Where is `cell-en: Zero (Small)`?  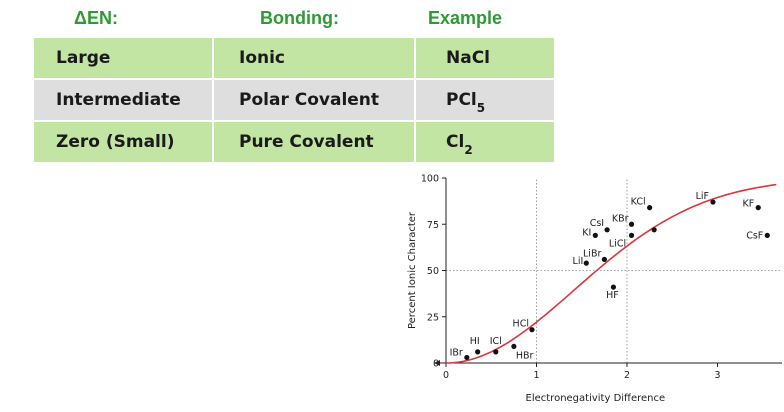 cell-en: Zero (Small) is located at coordinates (115, 142).